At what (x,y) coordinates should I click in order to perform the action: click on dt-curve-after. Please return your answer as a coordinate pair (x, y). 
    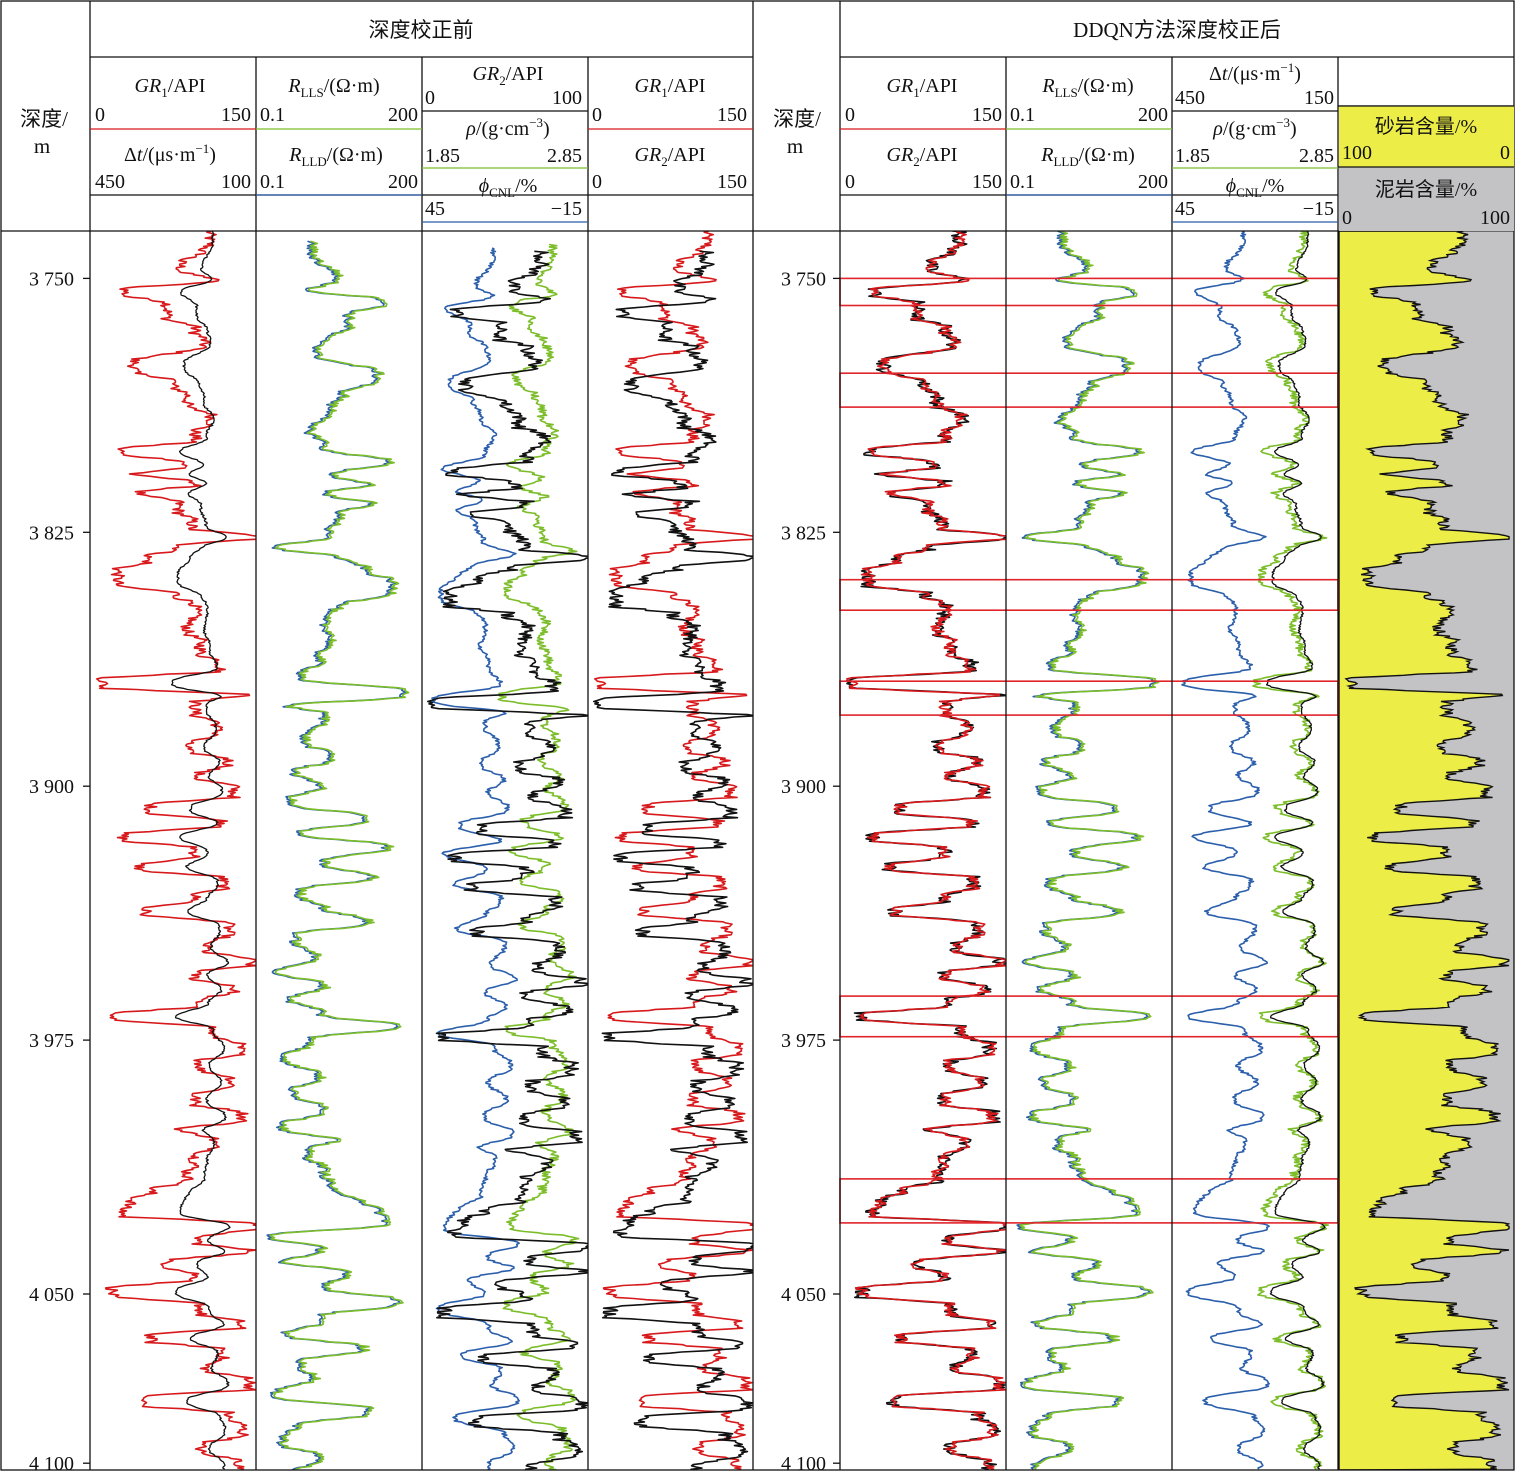
    Looking at the image, I should click on (1295, 850).